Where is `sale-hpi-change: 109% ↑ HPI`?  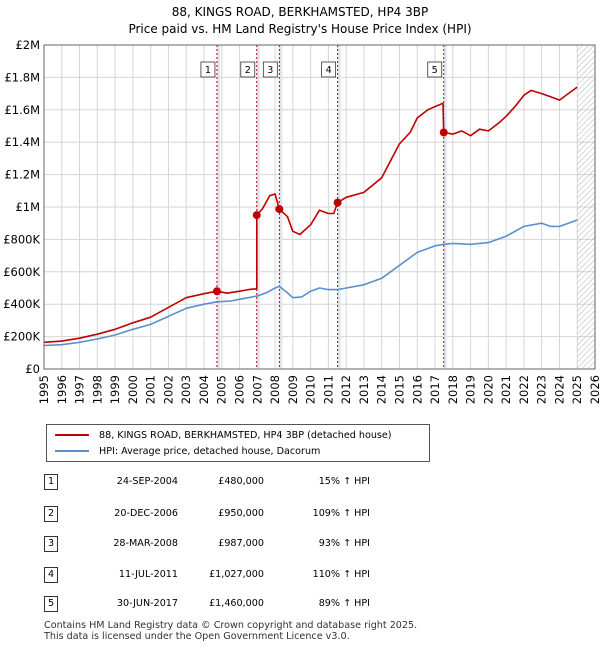 sale-hpi-change: 109% ↑ HPI is located at coordinates (341, 513).